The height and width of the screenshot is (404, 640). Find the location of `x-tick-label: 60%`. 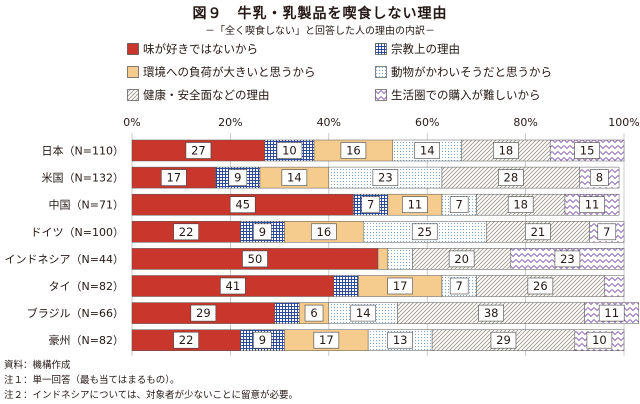

x-tick-label: 60% is located at coordinates (427, 122).